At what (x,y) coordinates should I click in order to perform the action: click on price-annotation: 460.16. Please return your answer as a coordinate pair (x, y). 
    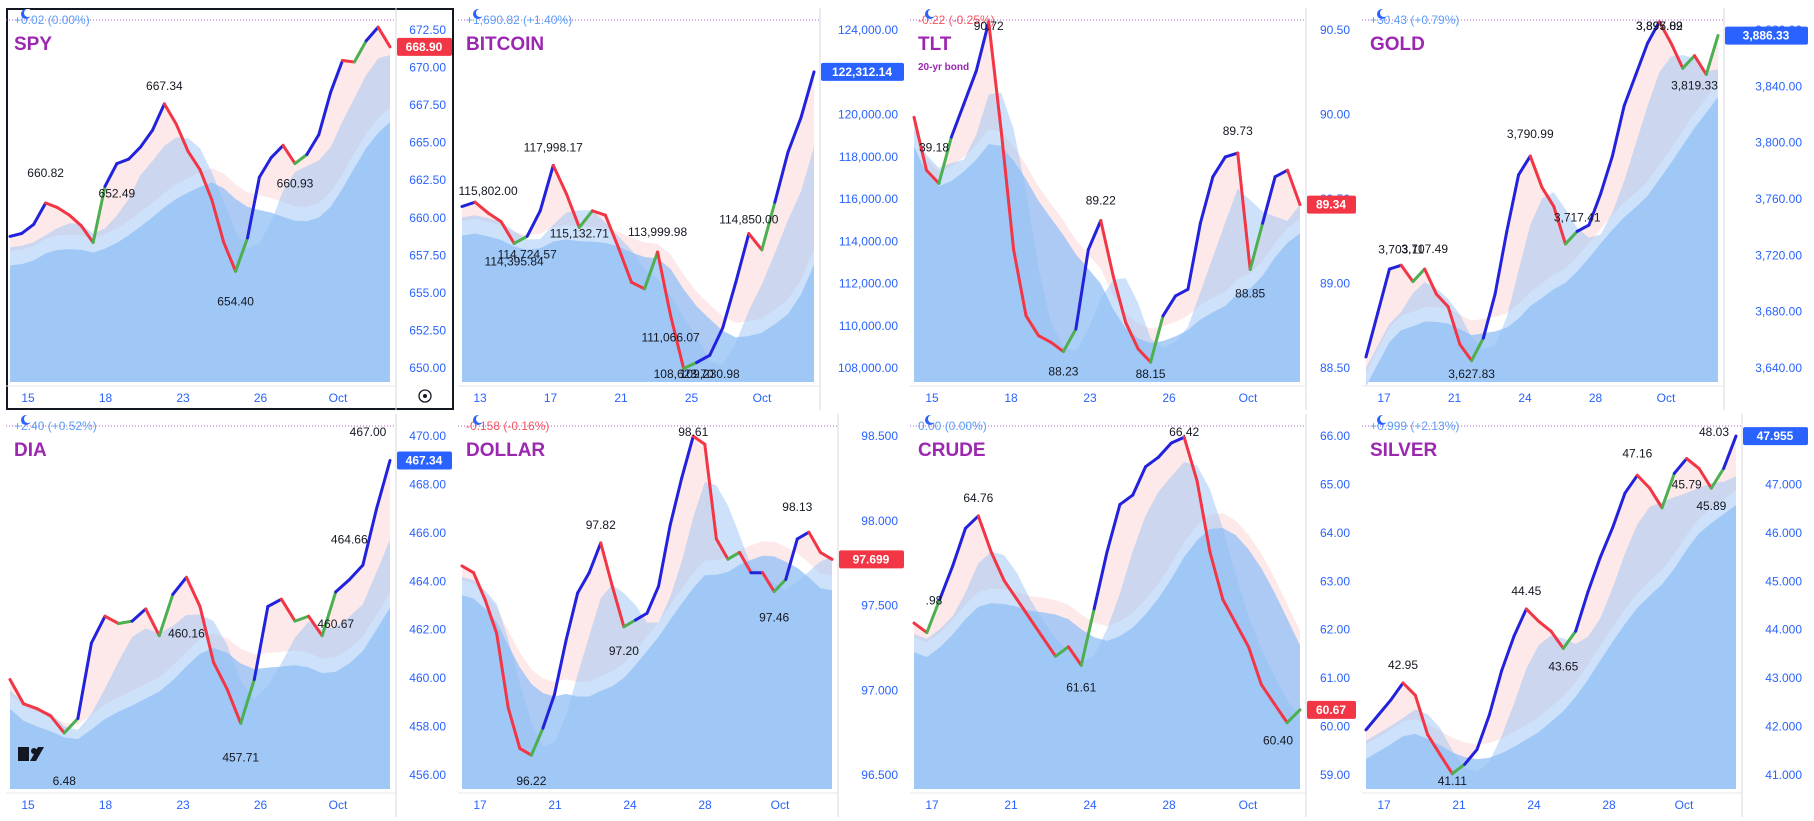
    Looking at the image, I should click on (186, 633).